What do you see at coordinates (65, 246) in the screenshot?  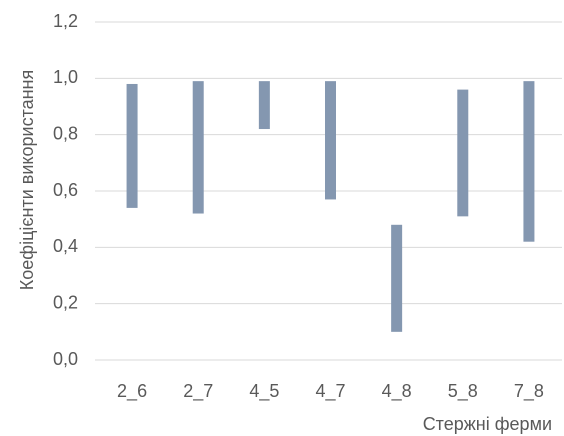 I see `y-tick-label: 0,4` at bounding box center [65, 246].